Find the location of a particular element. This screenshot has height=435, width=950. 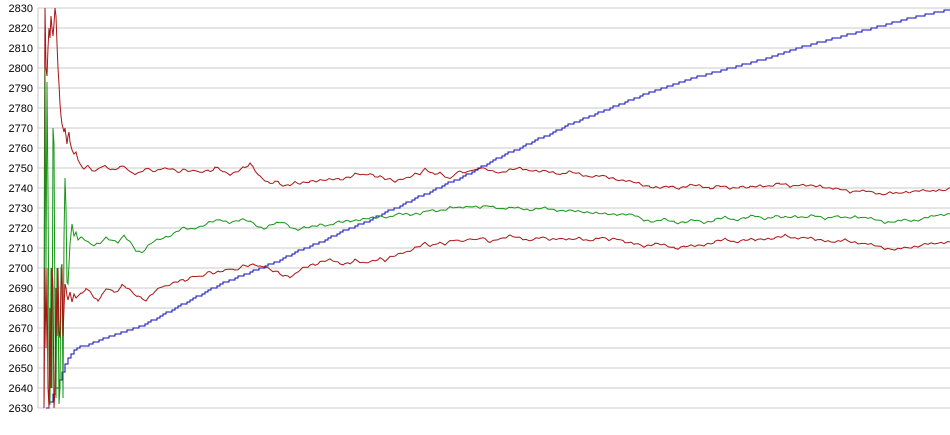

y-axis-tick-label: 2790 is located at coordinates (21, 89).